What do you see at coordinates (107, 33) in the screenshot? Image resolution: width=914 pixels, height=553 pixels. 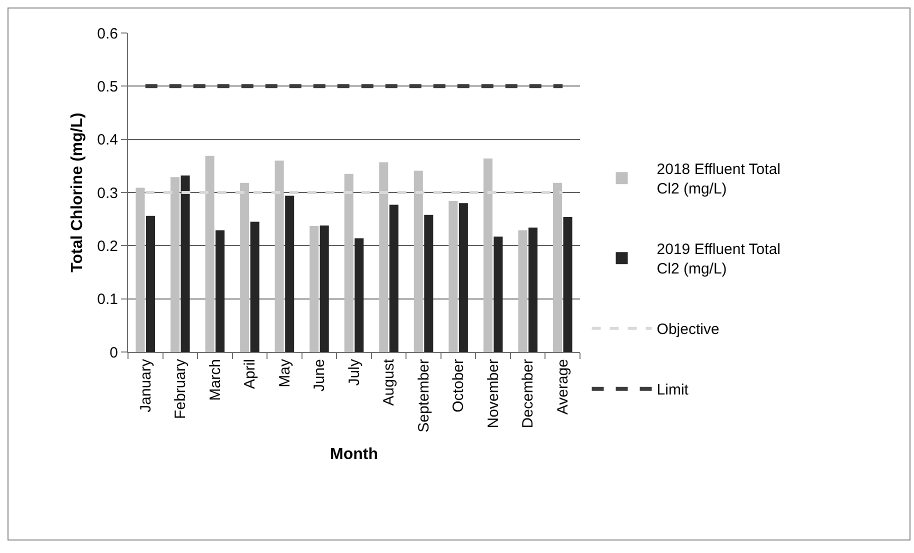 I see `y-tick-label: 0.6` at bounding box center [107, 33].